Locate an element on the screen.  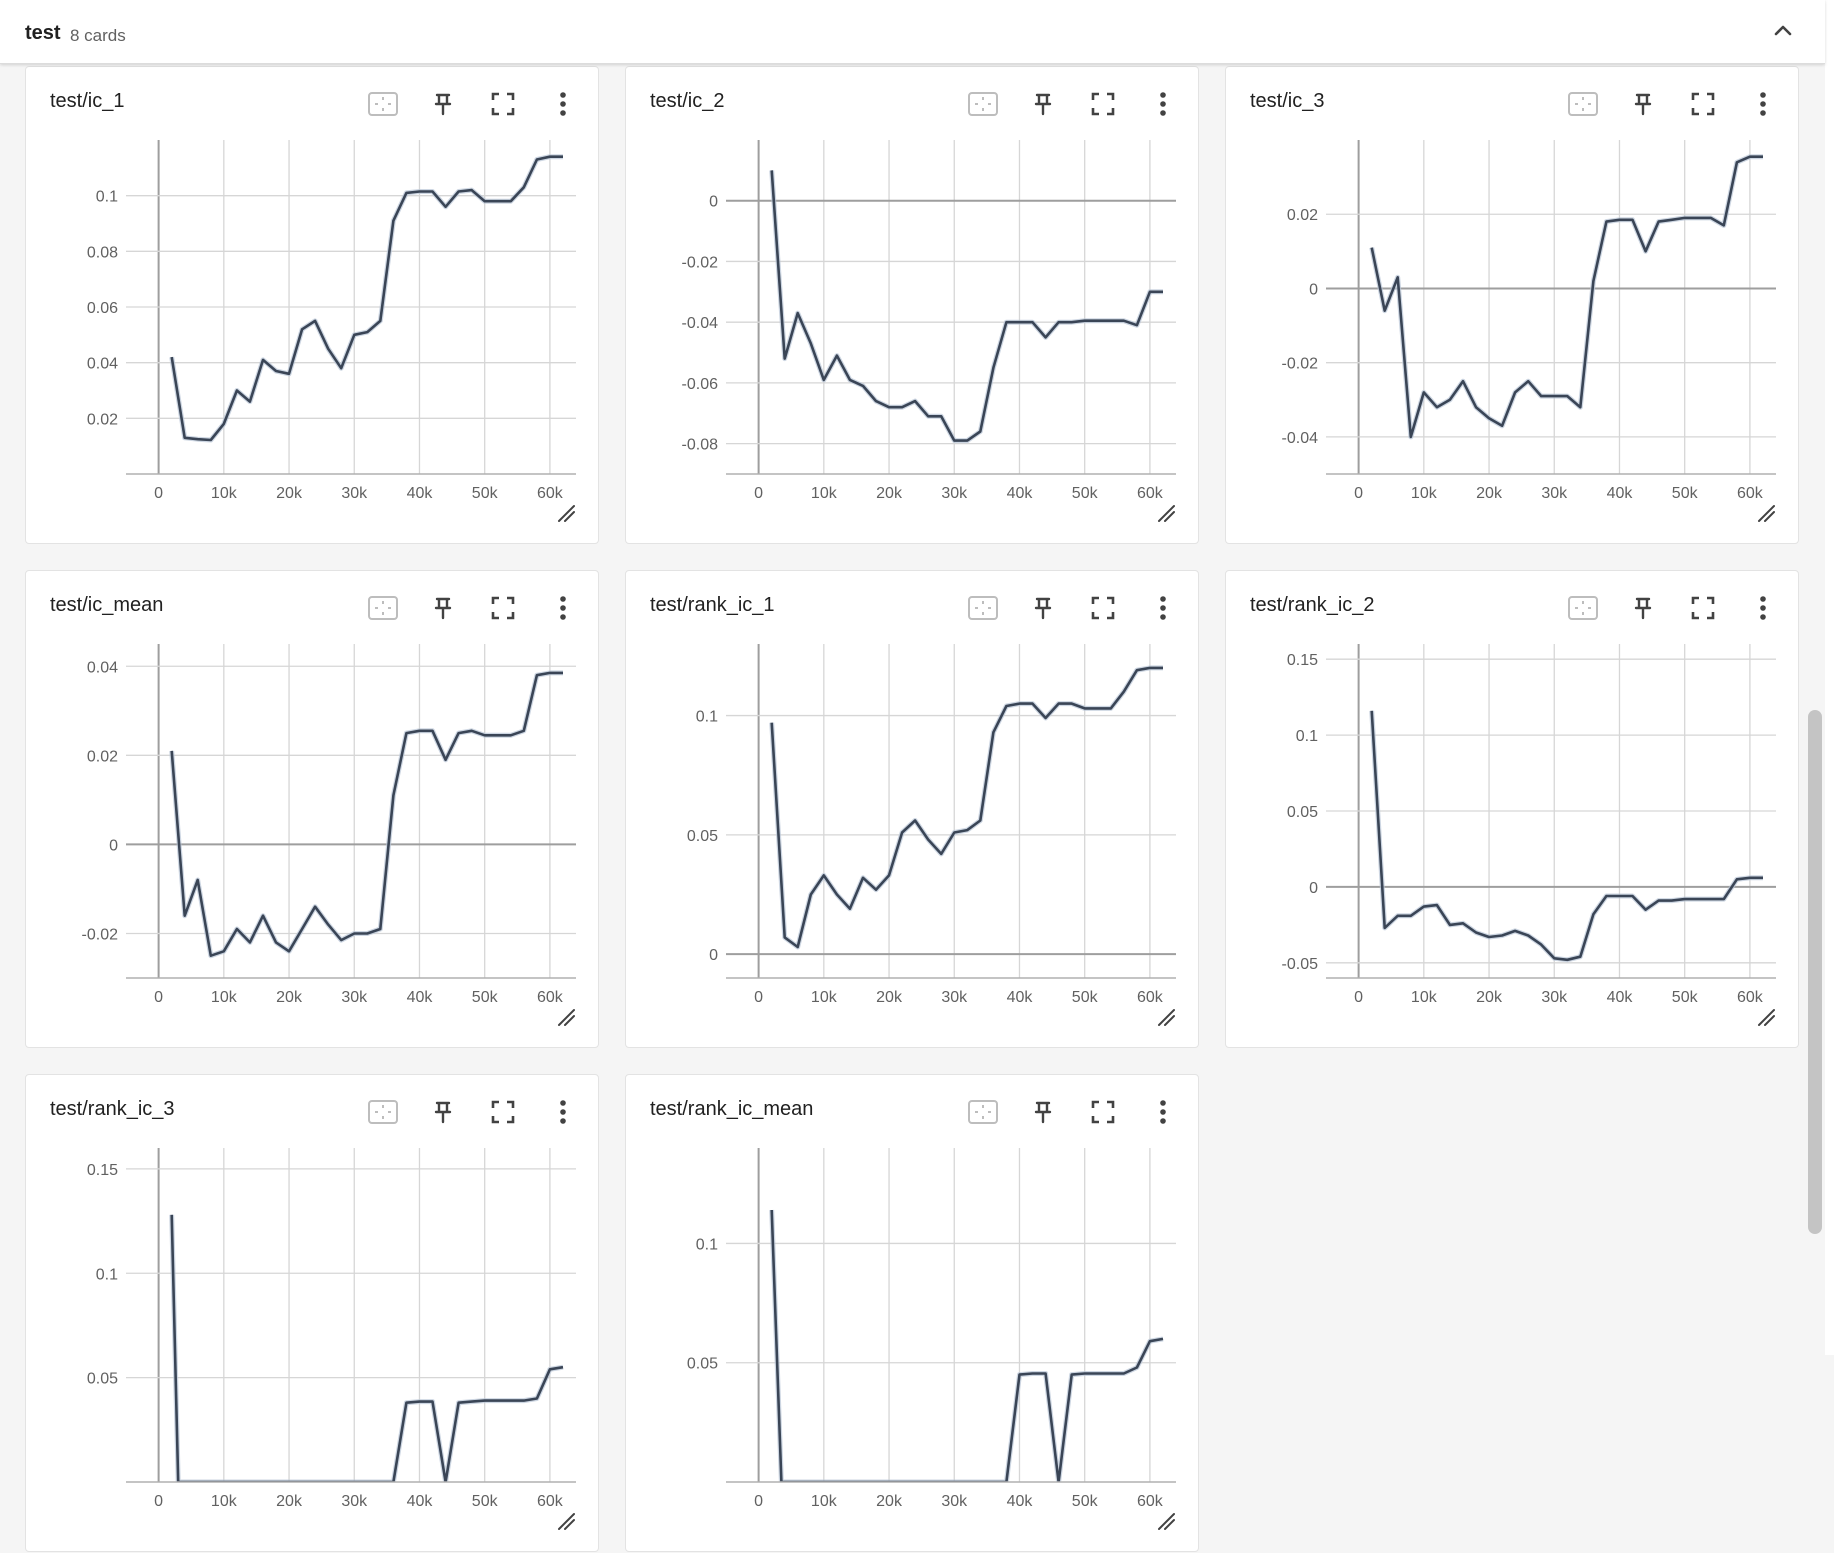
card-title: test/ic_mean is located at coordinates (107, 605).